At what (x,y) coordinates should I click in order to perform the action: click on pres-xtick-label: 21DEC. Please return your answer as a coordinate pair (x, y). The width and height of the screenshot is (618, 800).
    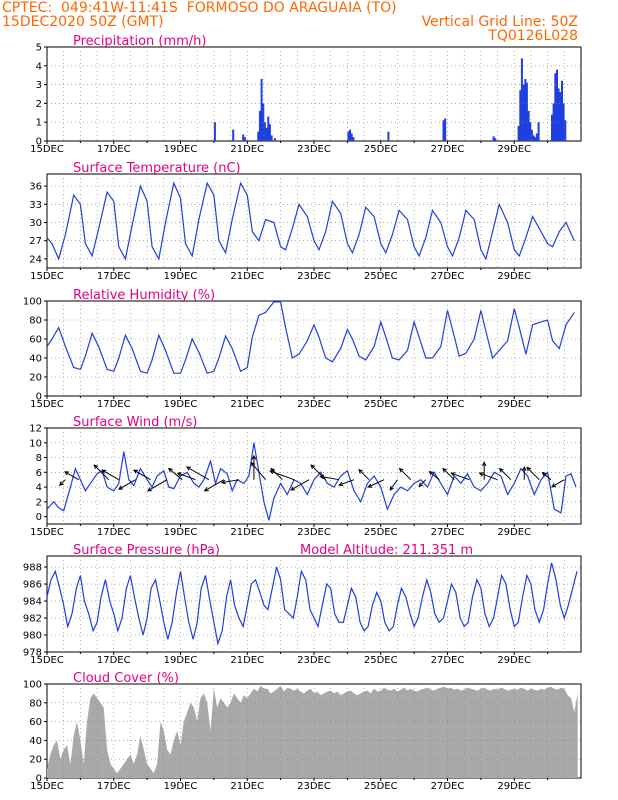
    Looking at the image, I should click on (247, 660).